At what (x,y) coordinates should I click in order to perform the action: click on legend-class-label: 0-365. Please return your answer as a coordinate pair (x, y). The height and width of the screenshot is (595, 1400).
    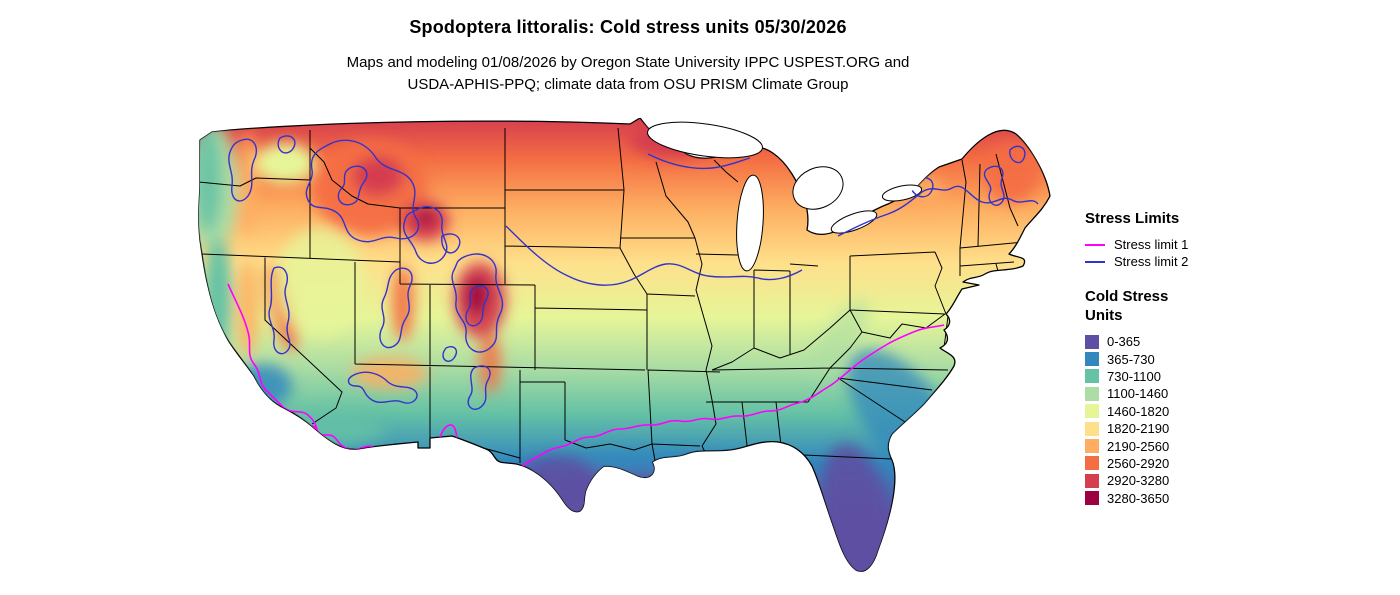
    Looking at the image, I should click on (1124, 342).